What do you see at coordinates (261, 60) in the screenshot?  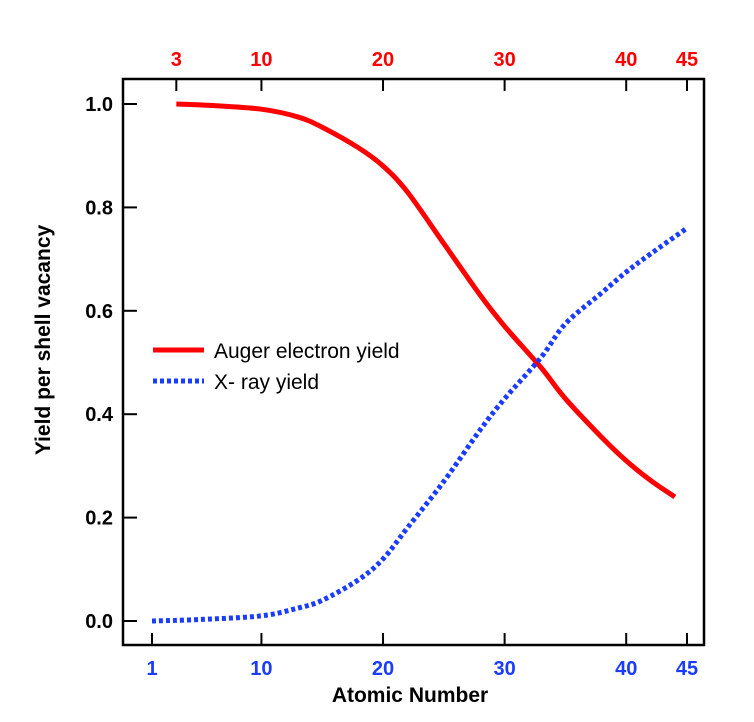 I see `top-tick-label: 10` at bounding box center [261, 60].